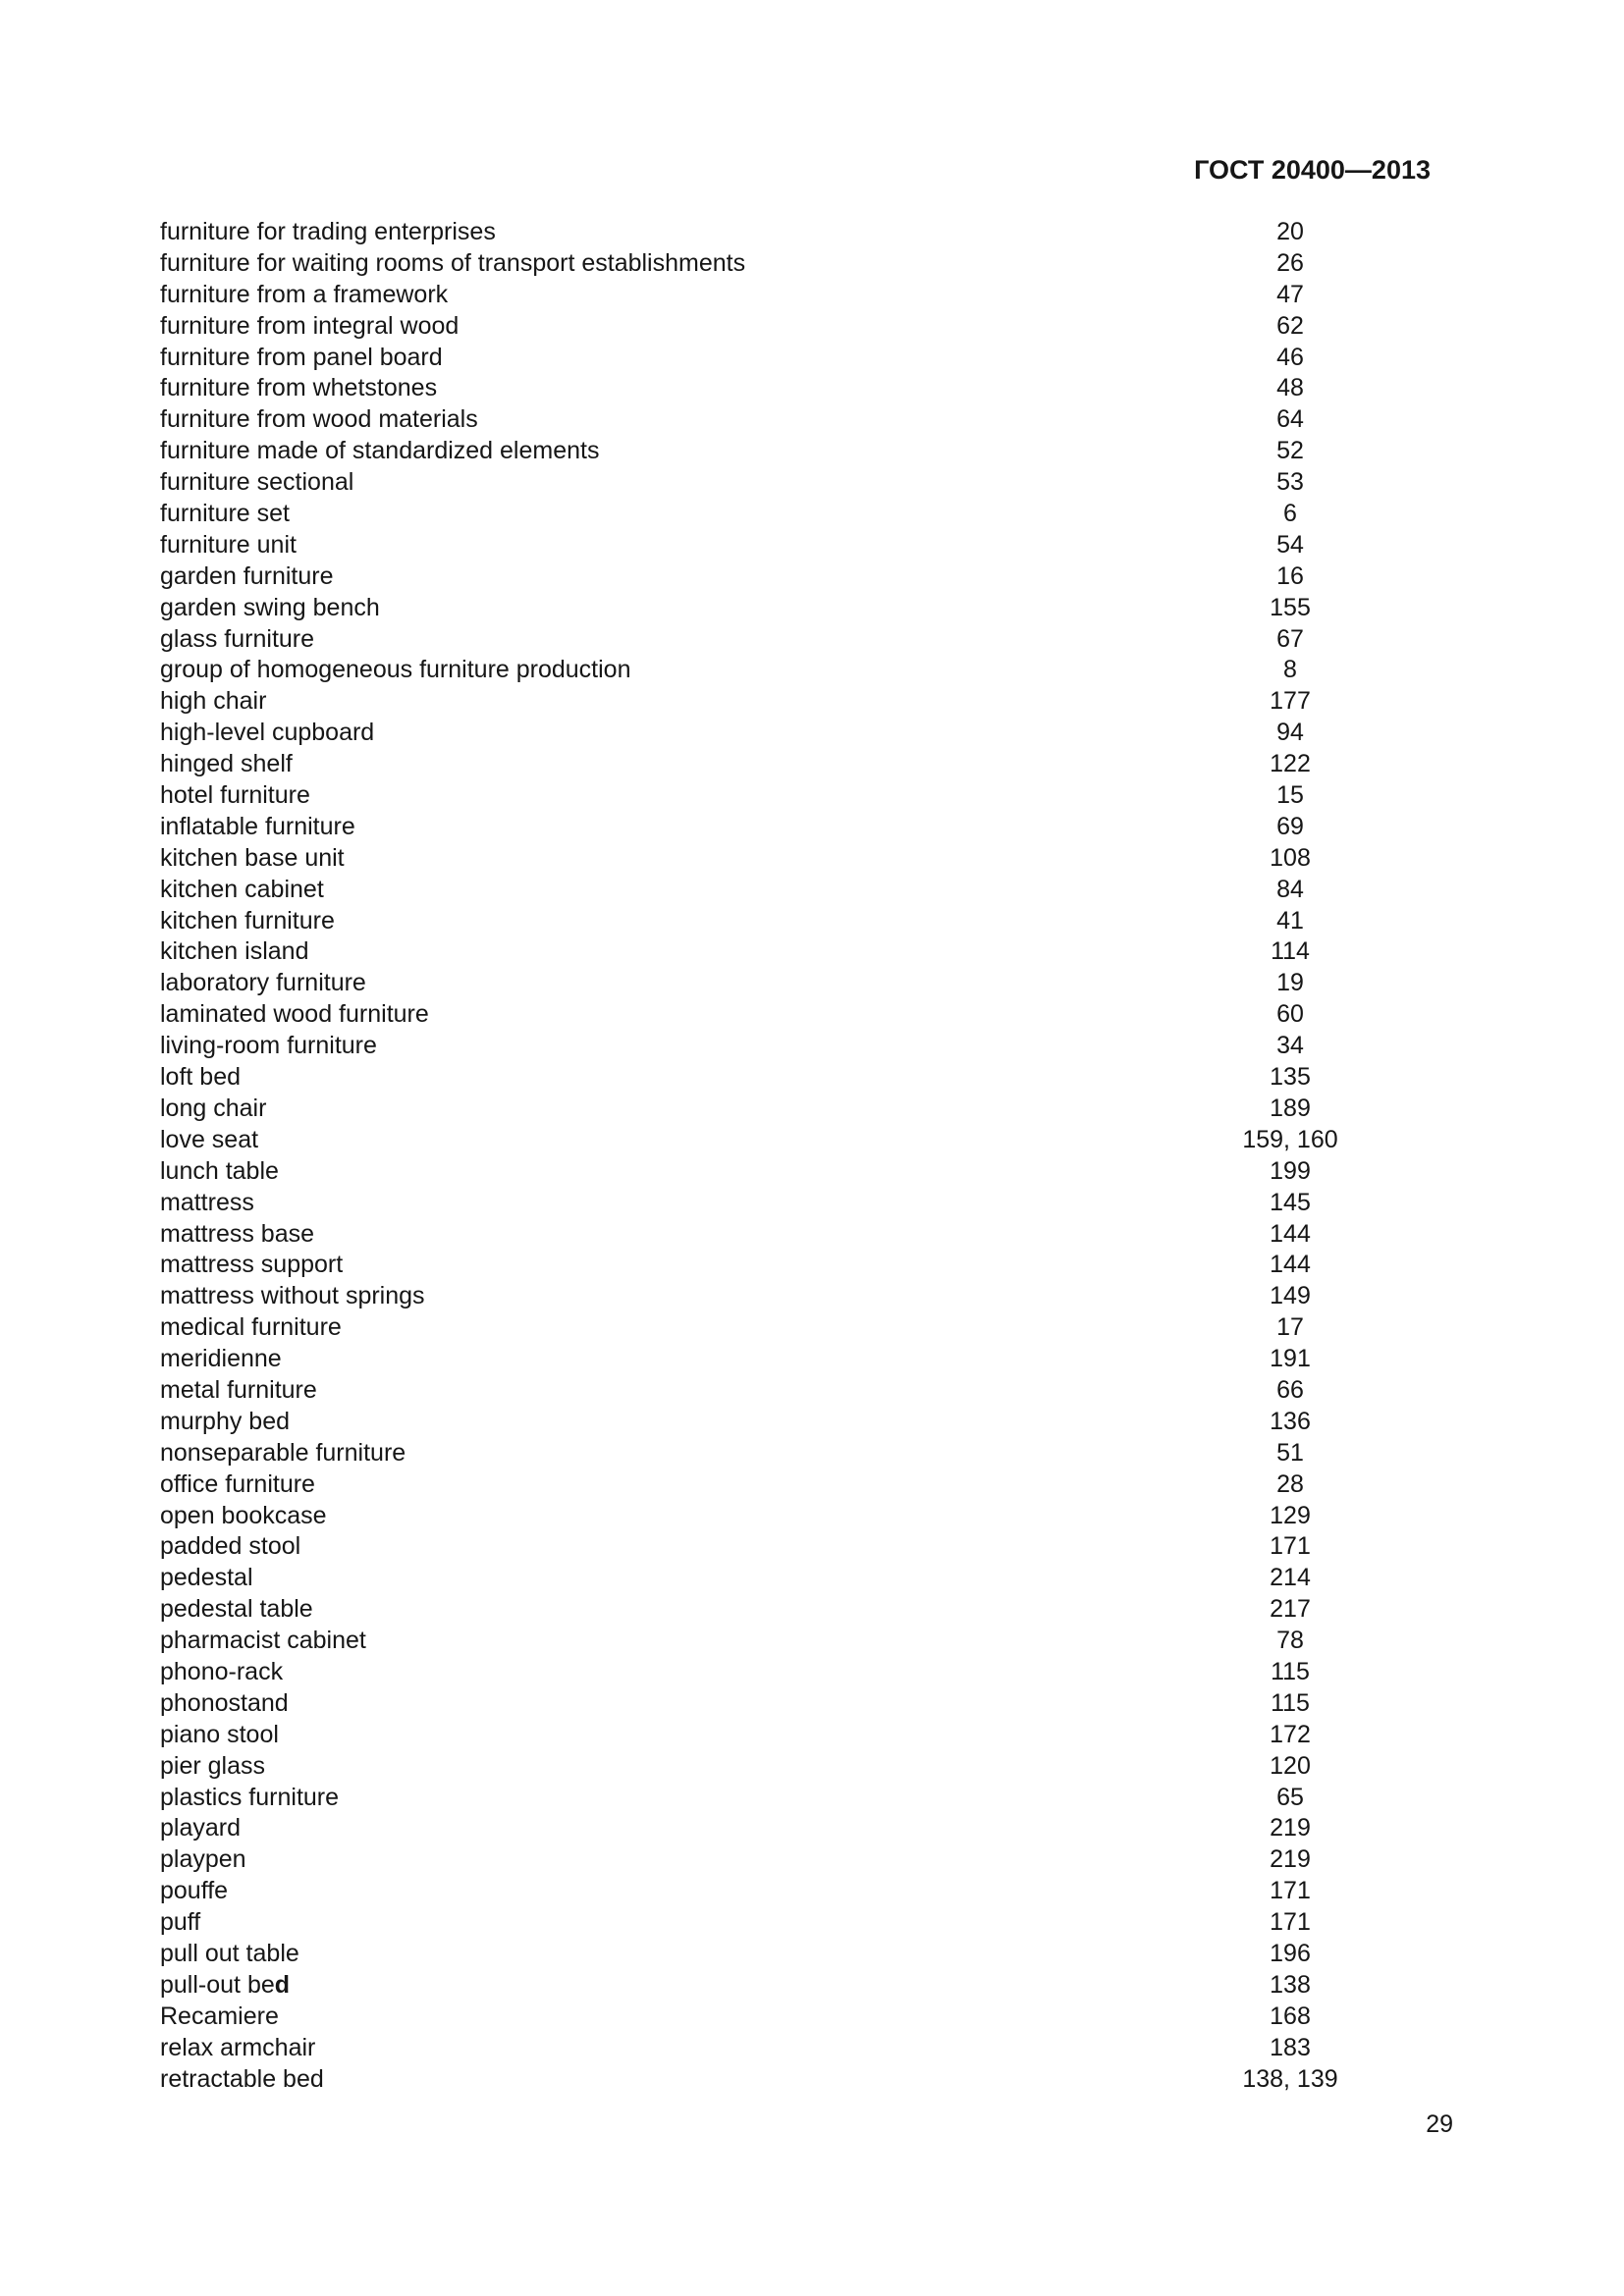 Image resolution: width=1624 pixels, height=2296 pixels. I want to click on index-entry-term: office furniture, so click(237, 1483).